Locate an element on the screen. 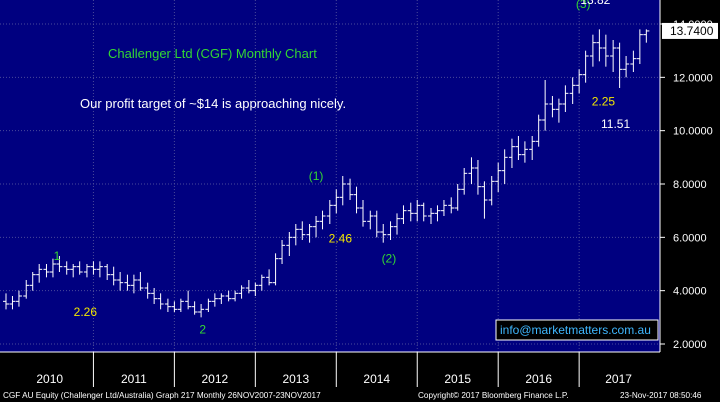  y-tick-label: 8.0000 is located at coordinates (690, 185).